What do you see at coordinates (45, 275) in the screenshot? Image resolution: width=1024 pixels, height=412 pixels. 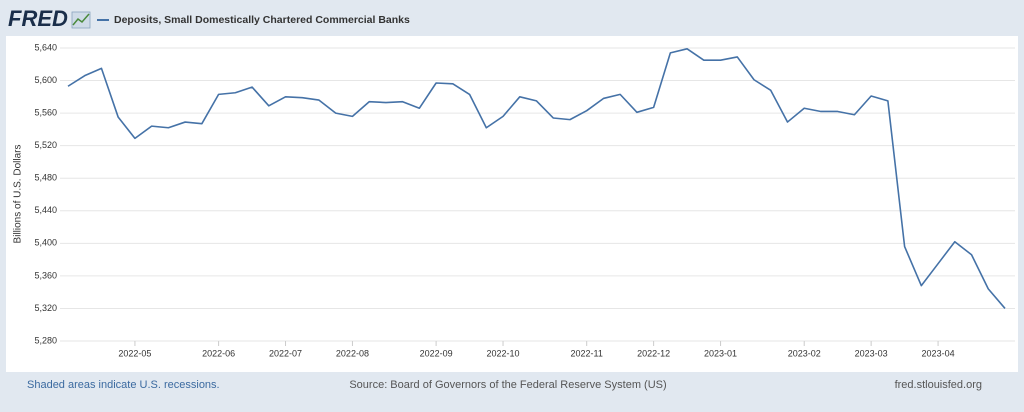 I see `y-tick-label: 5,360` at bounding box center [45, 275].